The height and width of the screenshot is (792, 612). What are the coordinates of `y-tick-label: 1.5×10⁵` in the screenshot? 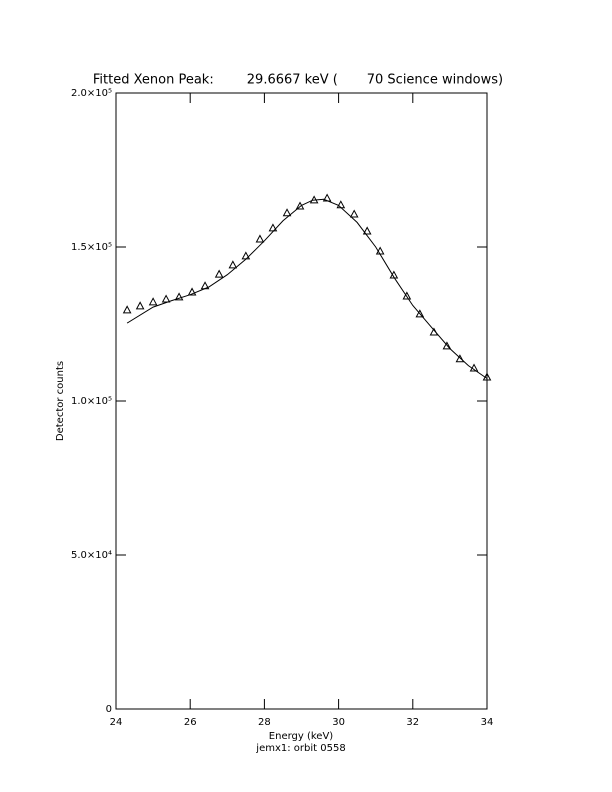 It's located at (91, 247).